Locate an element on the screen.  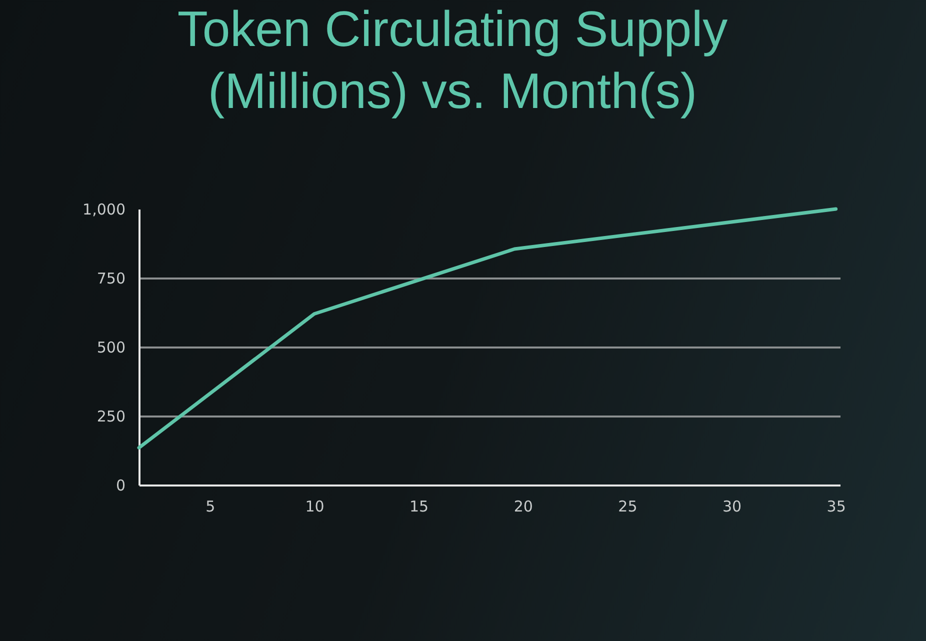
x-tick-label: 20 is located at coordinates (523, 507).